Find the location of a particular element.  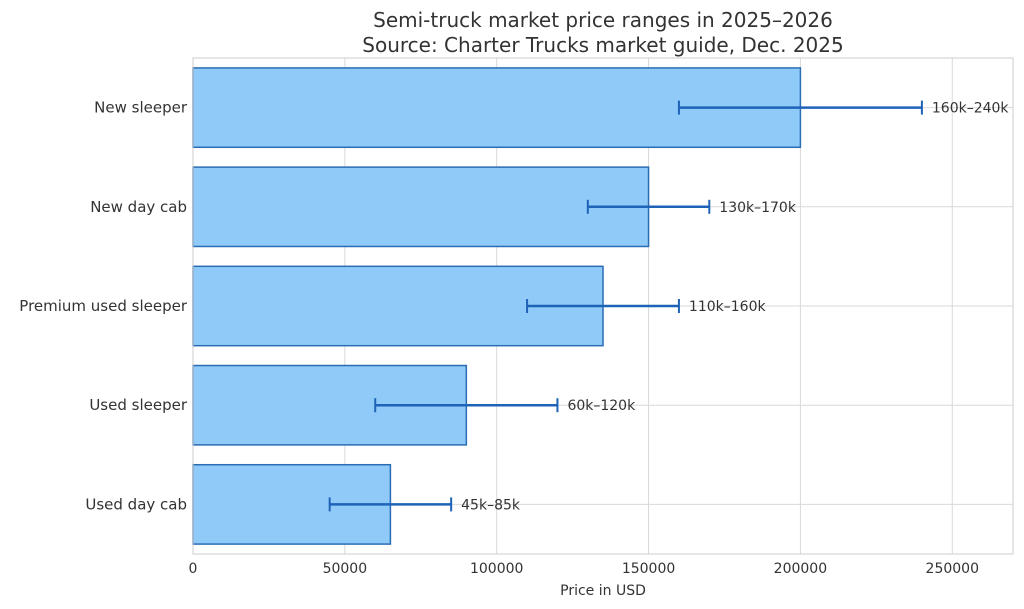

bar is located at coordinates (421, 207).